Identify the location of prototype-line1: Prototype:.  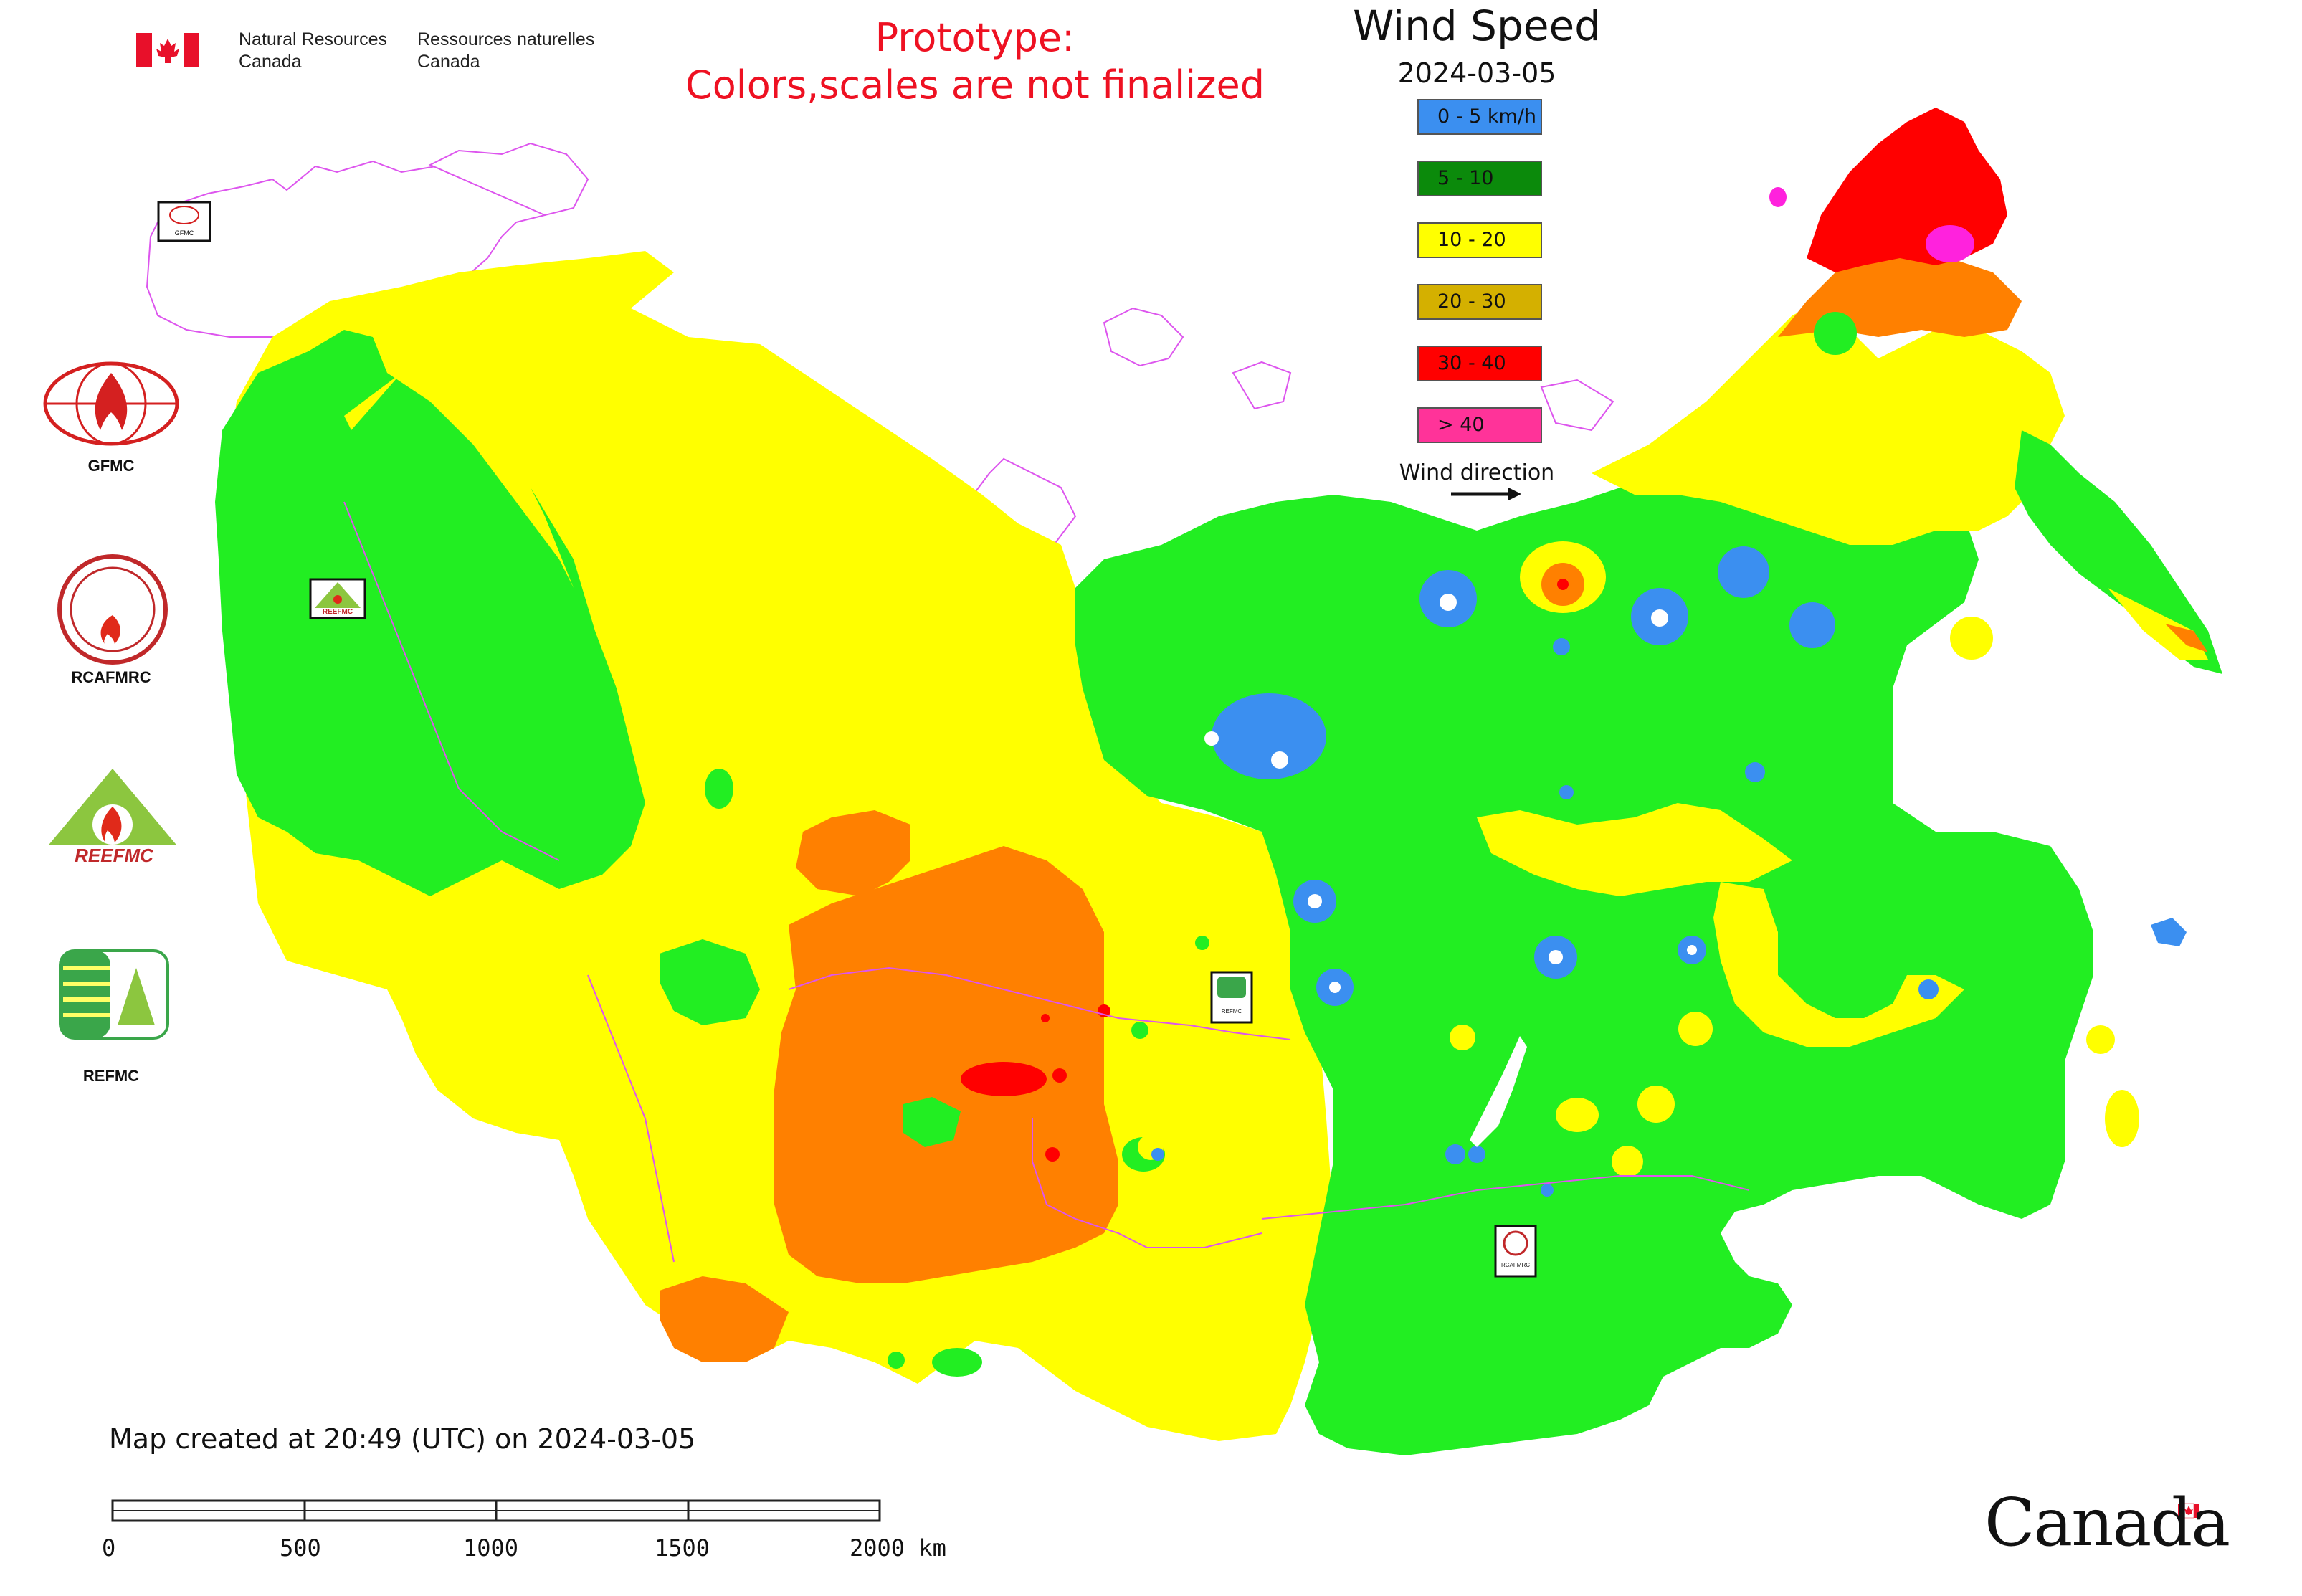
(975, 37).